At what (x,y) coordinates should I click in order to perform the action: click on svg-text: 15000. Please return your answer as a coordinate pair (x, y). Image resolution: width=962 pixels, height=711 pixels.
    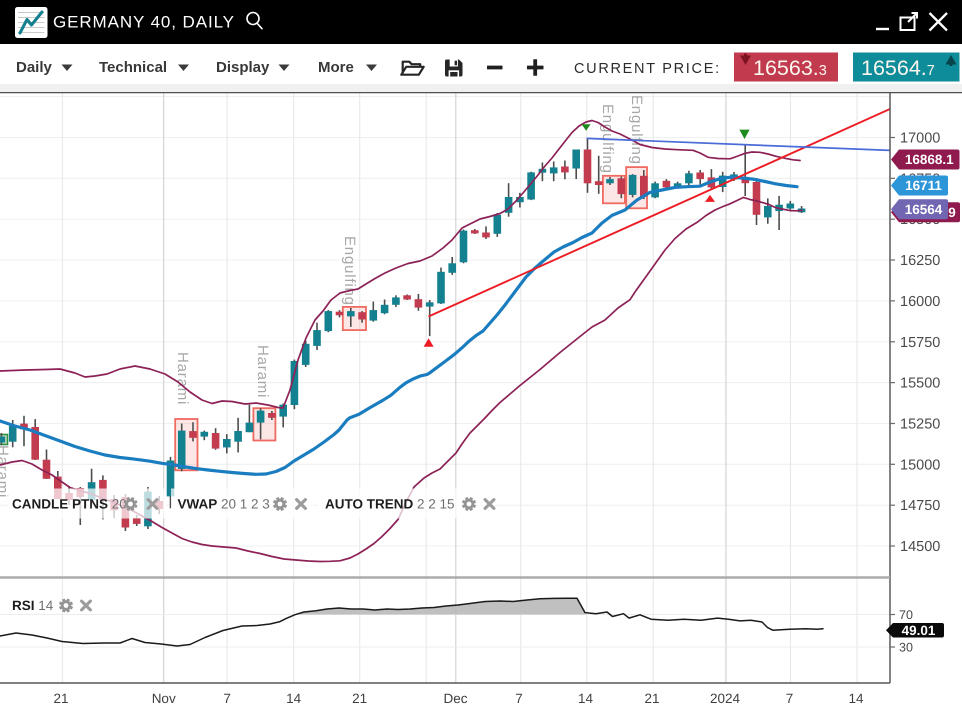
    Looking at the image, I should click on (920, 465).